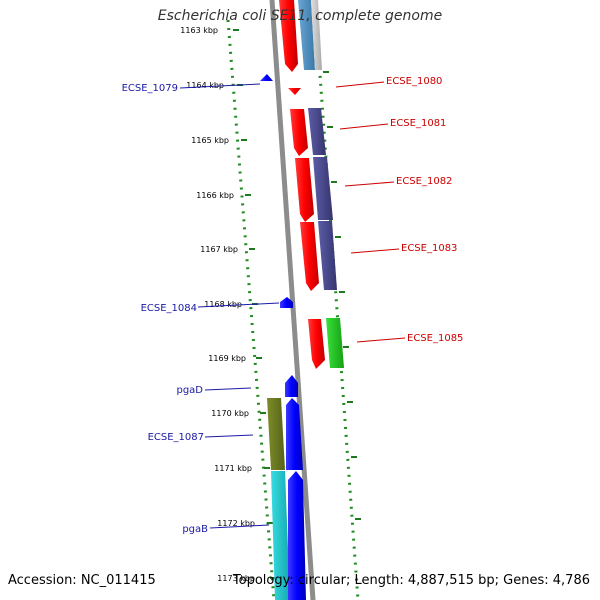  I want to click on tick-label: 1164 kbp, so click(205, 85).